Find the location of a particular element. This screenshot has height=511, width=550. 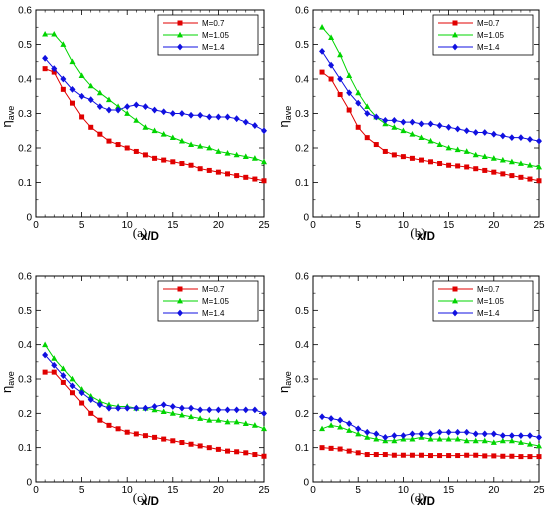

x-tick-label: 25 is located at coordinates (539, 225).